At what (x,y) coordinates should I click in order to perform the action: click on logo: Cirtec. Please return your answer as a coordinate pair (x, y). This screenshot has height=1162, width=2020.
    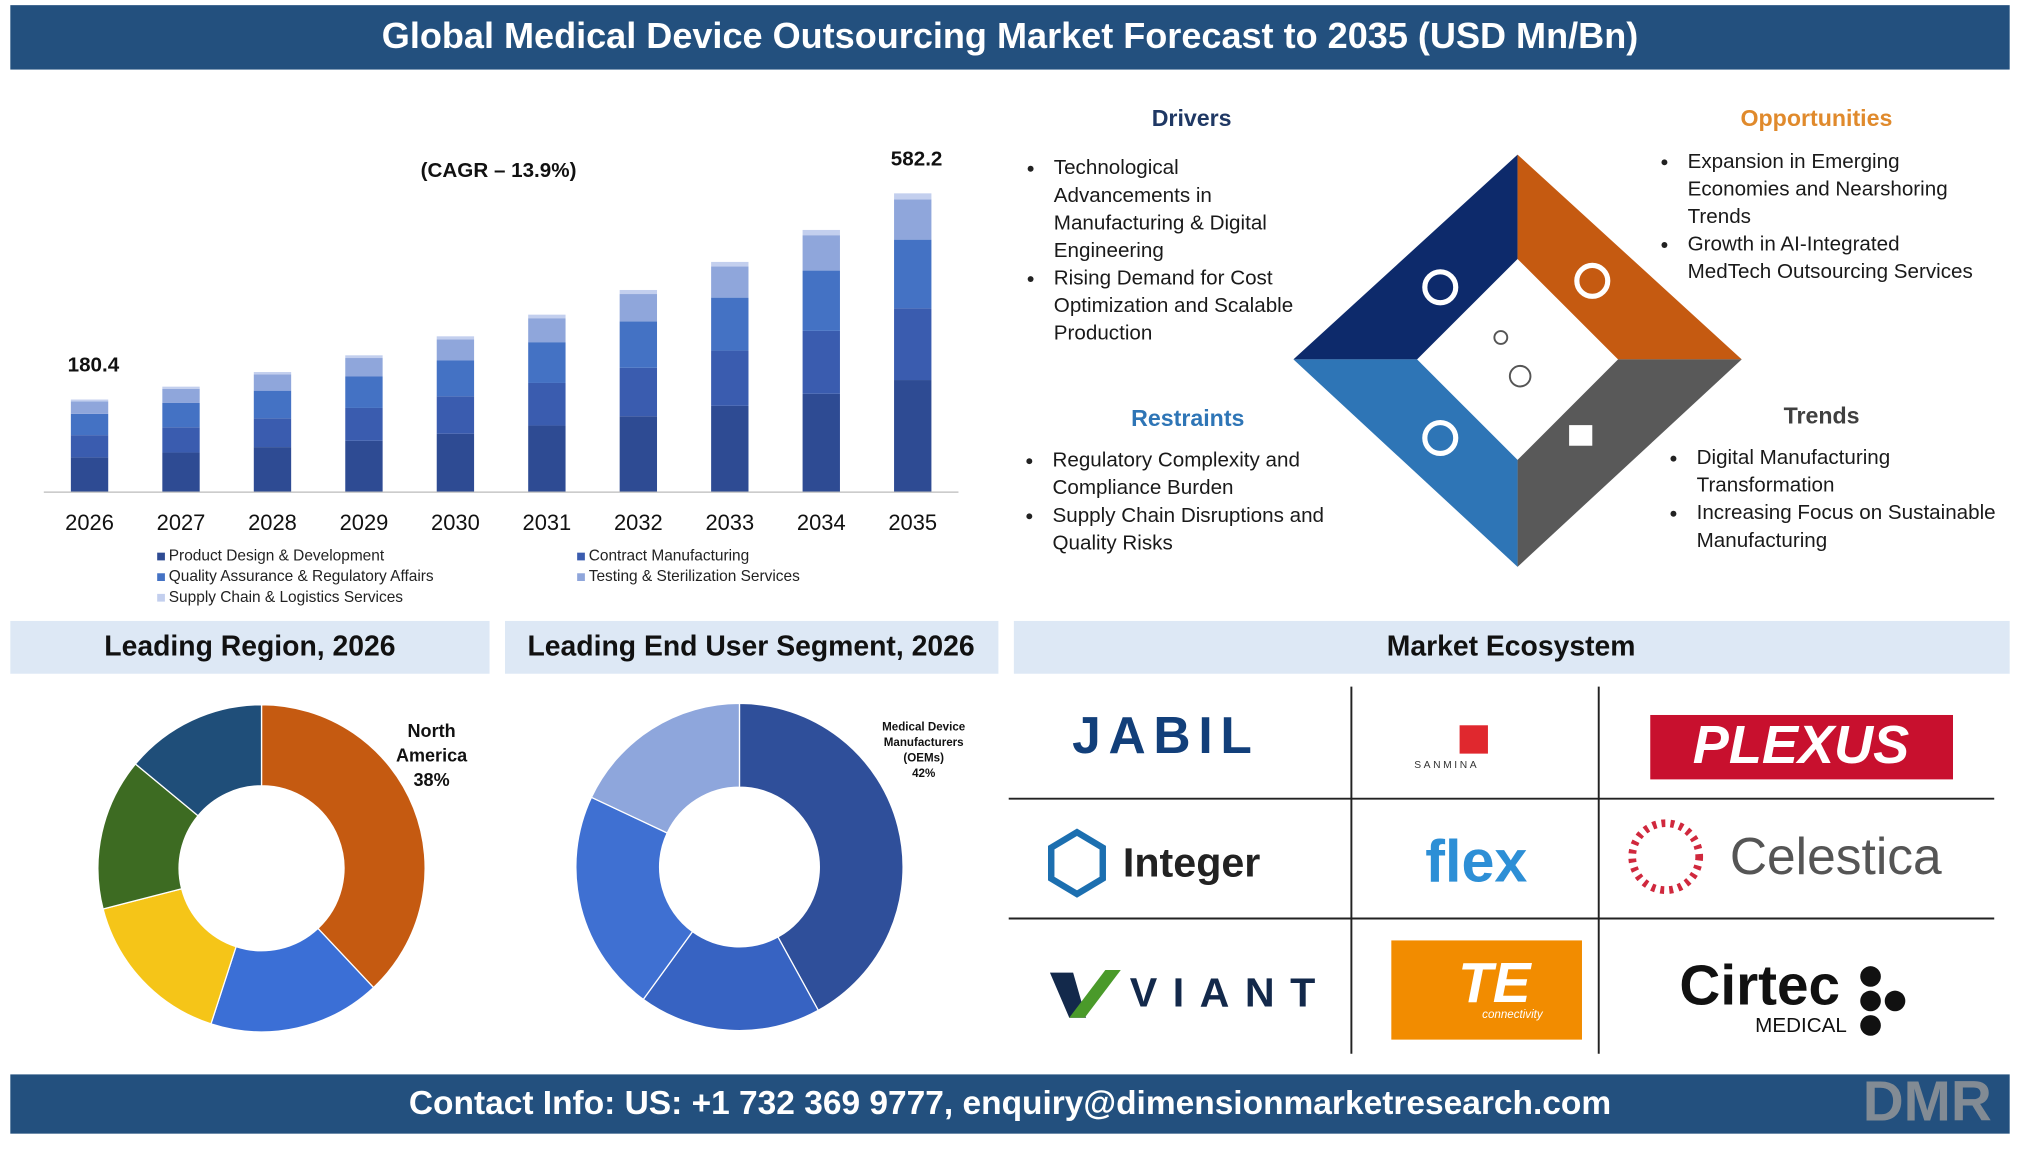
    Looking at the image, I should click on (1759, 985).